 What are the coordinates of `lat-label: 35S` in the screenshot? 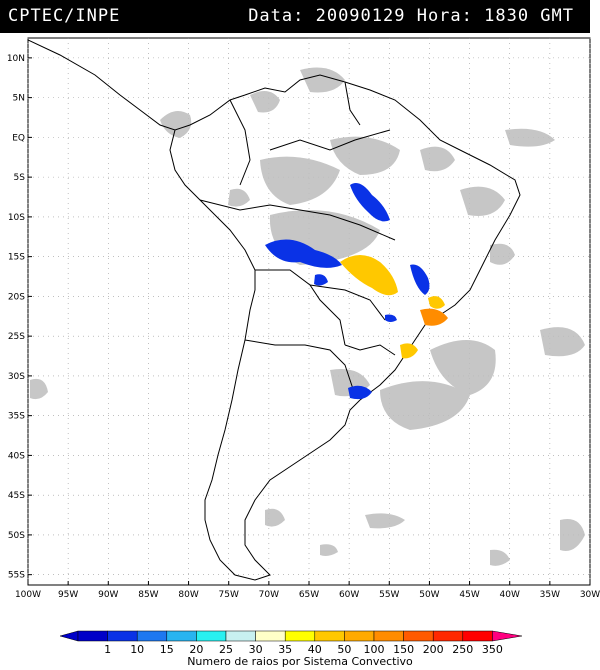 It's located at (16, 417).